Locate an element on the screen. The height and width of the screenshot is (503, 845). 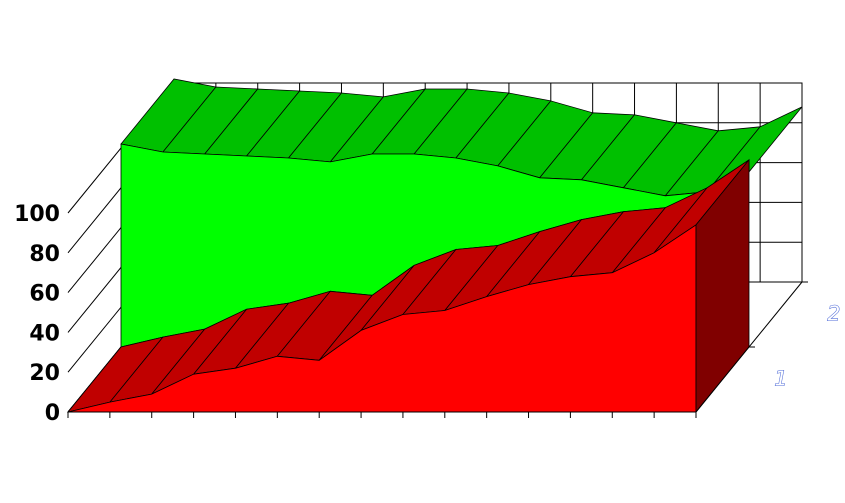
depth-label: 2 is located at coordinates (834, 314).